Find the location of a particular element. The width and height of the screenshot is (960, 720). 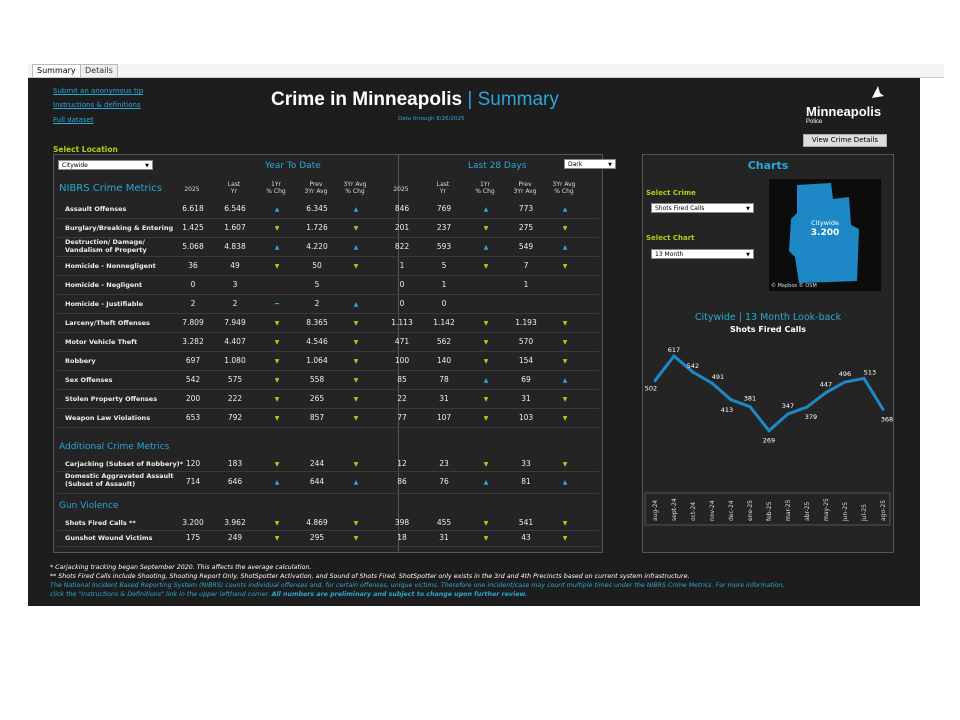

metric-value: 769 is located at coordinates (444, 208).